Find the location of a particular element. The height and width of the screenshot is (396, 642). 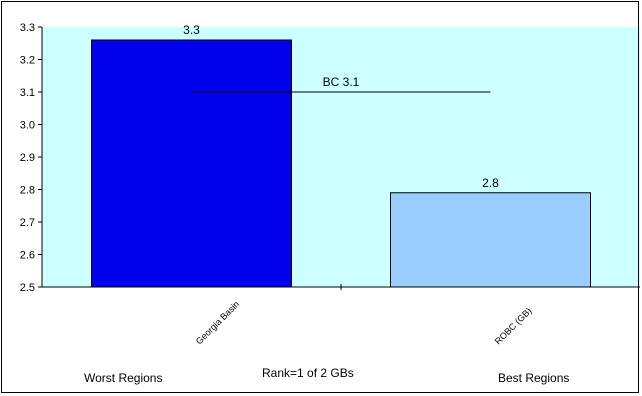

category-label: Georgia Basin is located at coordinates (217, 322).